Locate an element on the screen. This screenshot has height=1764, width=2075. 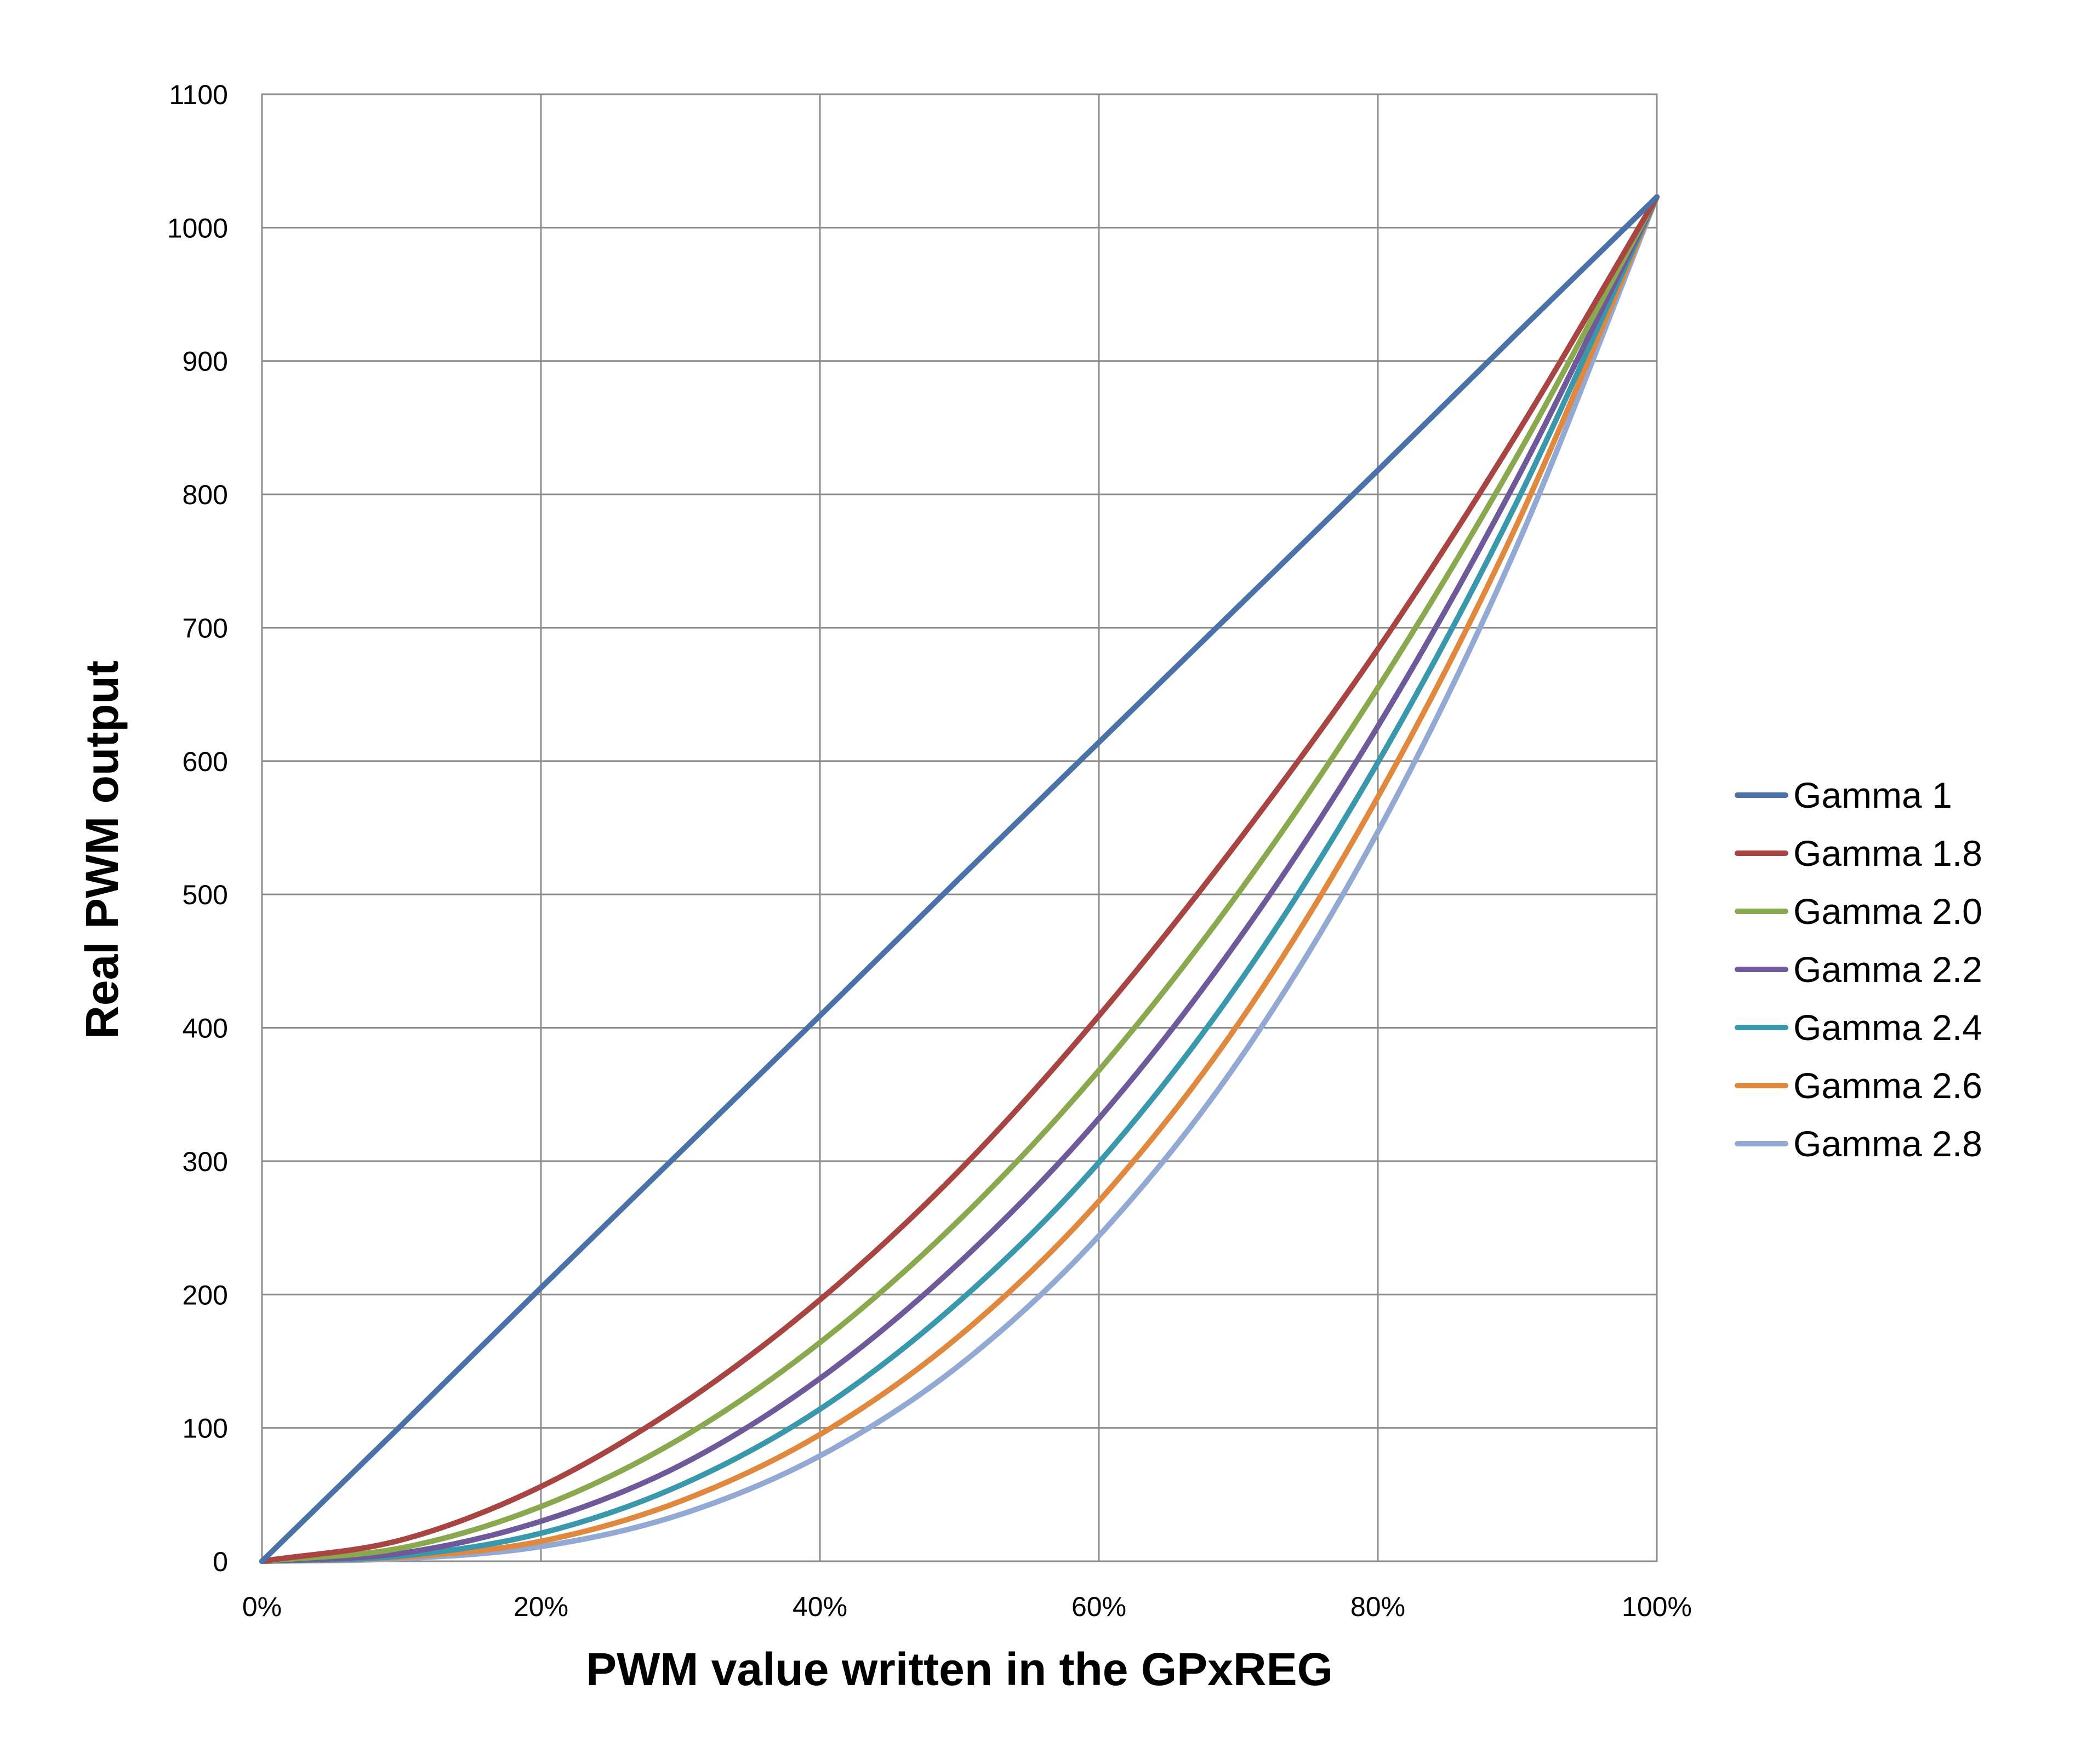
y-tick-label: 800 is located at coordinates (205, 495).